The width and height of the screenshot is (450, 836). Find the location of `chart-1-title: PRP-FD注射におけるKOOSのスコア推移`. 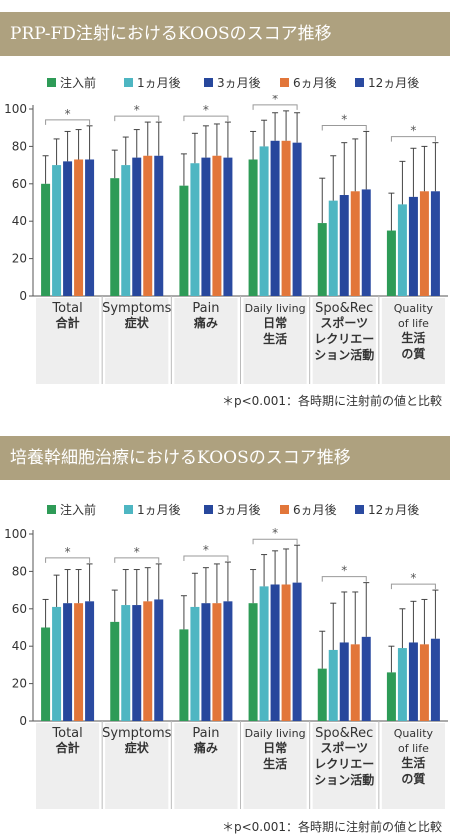

chart-1-title: PRP-FD注射におけるKOOSのスコア推移 is located at coordinates (225, 34).